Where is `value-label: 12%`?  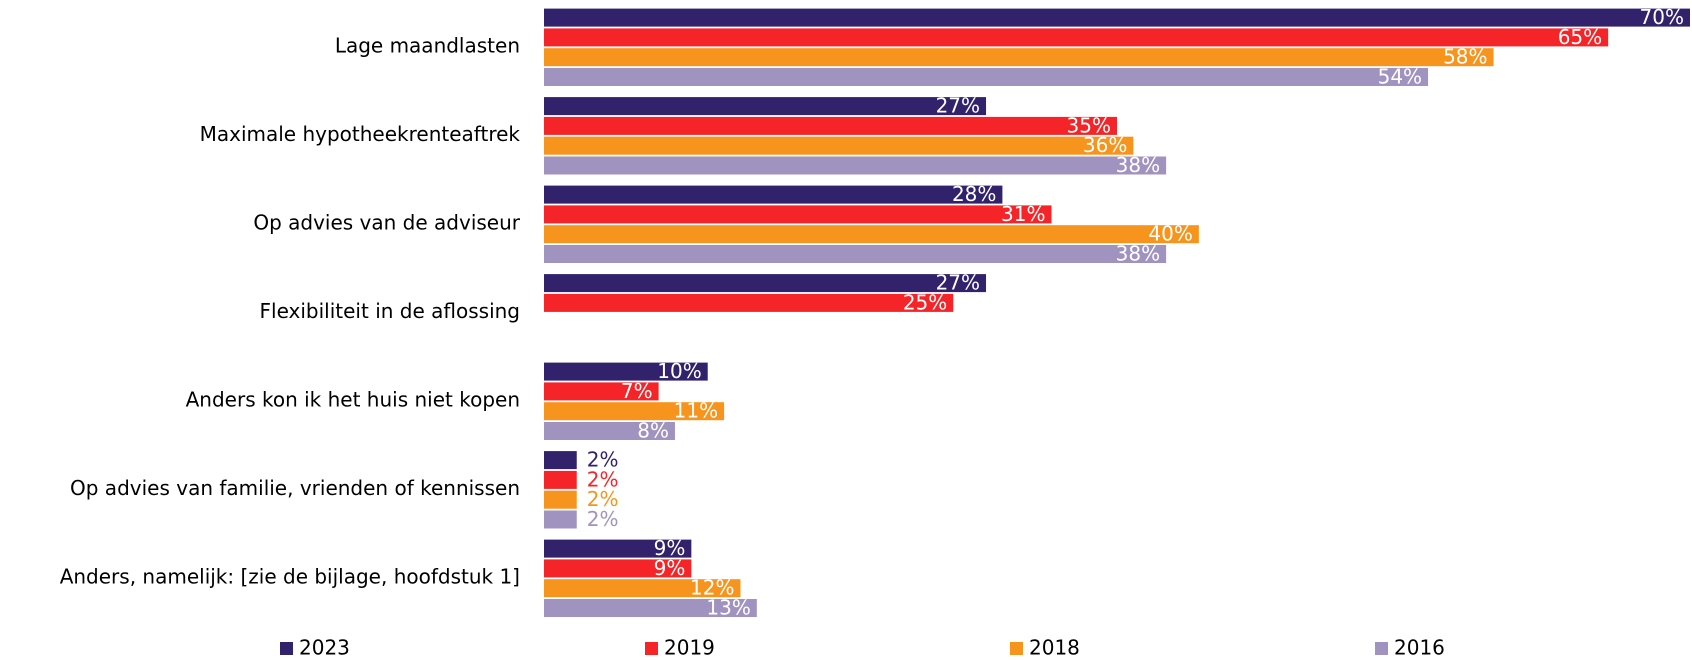 value-label: 12% is located at coordinates (712, 588).